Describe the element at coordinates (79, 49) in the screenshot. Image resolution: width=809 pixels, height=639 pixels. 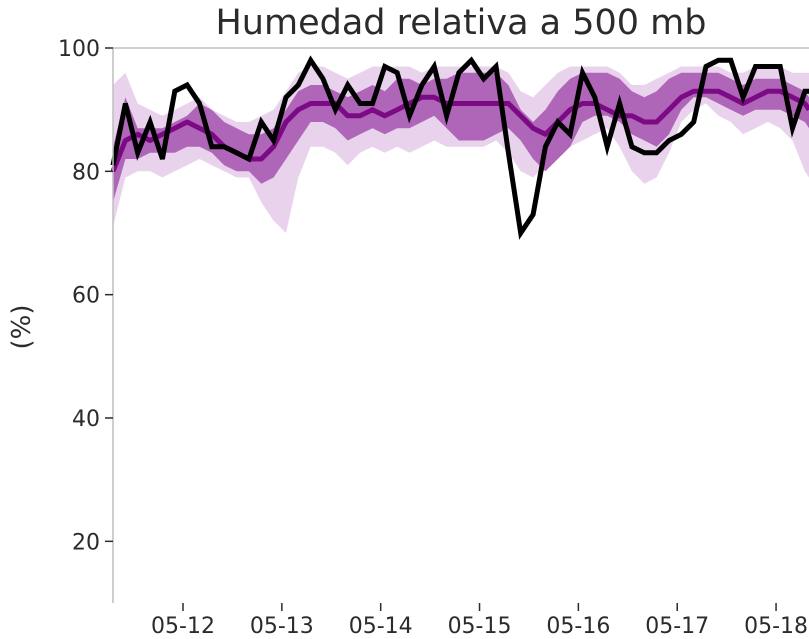
I see `y-tick-label: 100` at that location.